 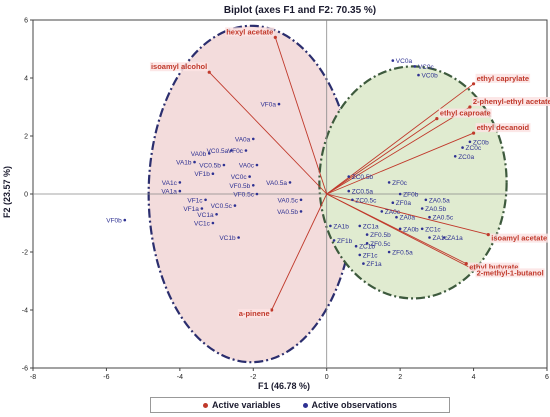 I want to click on observation-label: VC0.5c, so click(x=222, y=206).